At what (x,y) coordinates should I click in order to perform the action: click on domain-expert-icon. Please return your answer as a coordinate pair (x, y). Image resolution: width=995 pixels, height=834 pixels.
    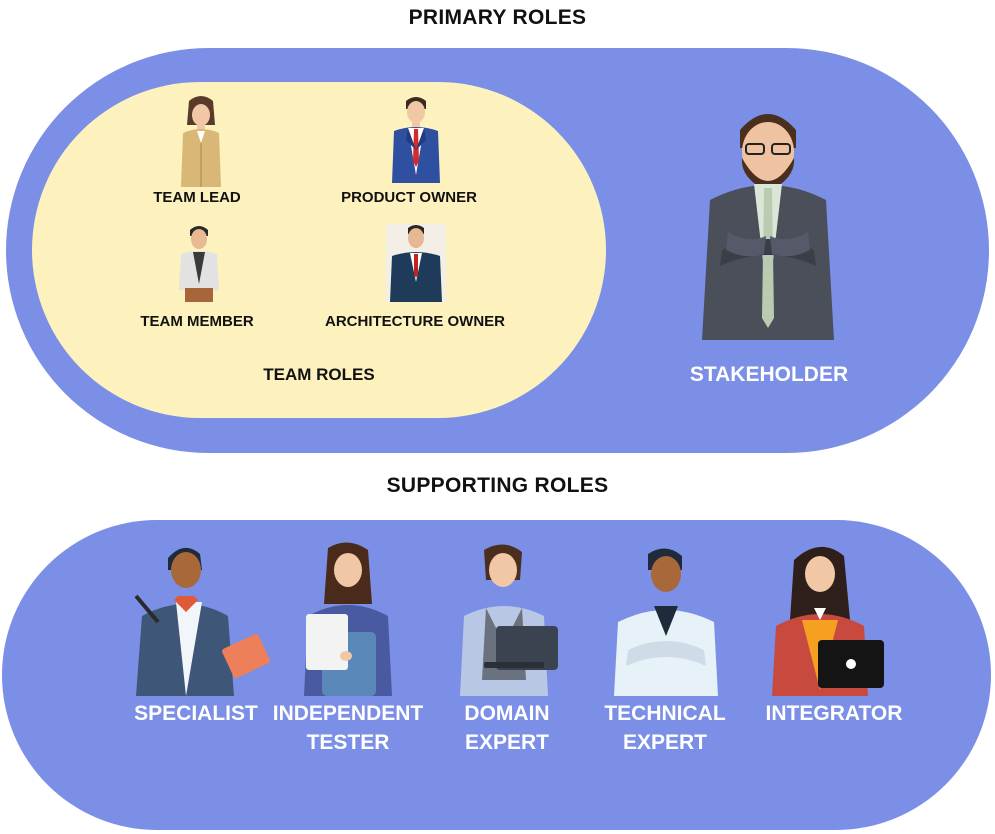
    Looking at the image, I should click on (509, 620).